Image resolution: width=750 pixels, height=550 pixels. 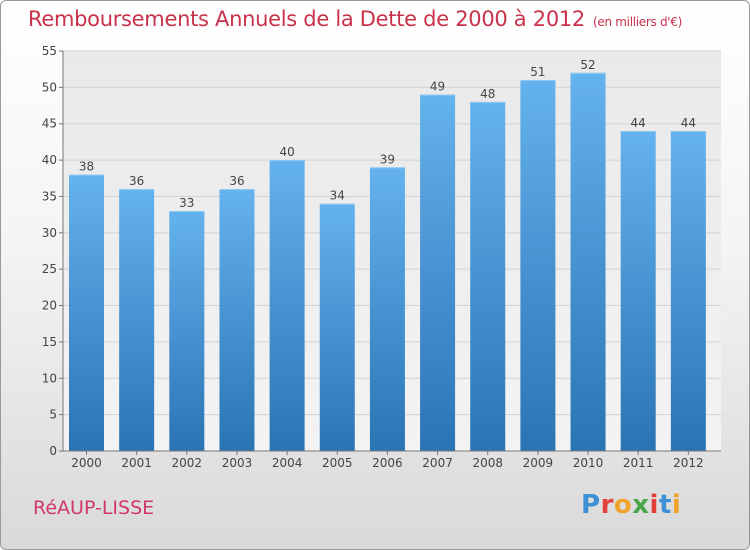 I want to click on x-tick-label-2007: 2007, so click(x=437, y=463).